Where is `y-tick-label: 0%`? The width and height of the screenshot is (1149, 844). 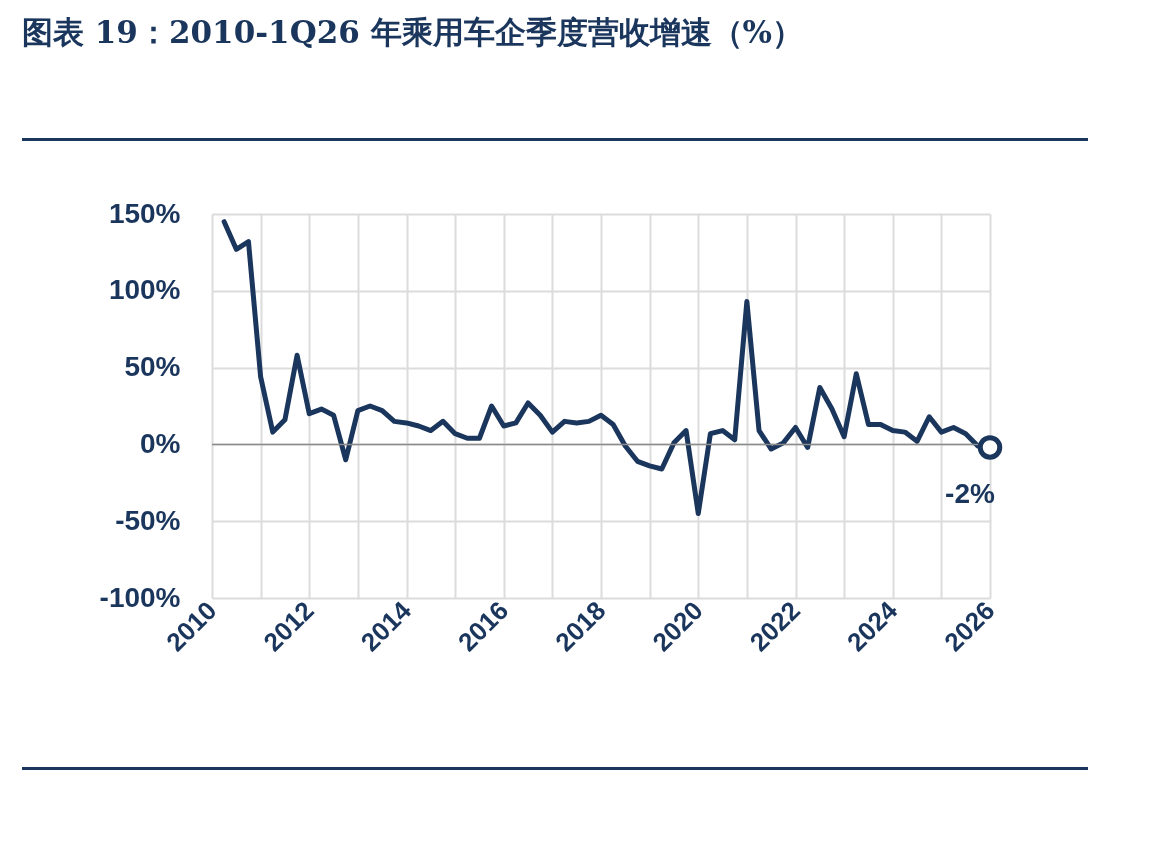
y-tick-label: 0% is located at coordinates (160, 443).